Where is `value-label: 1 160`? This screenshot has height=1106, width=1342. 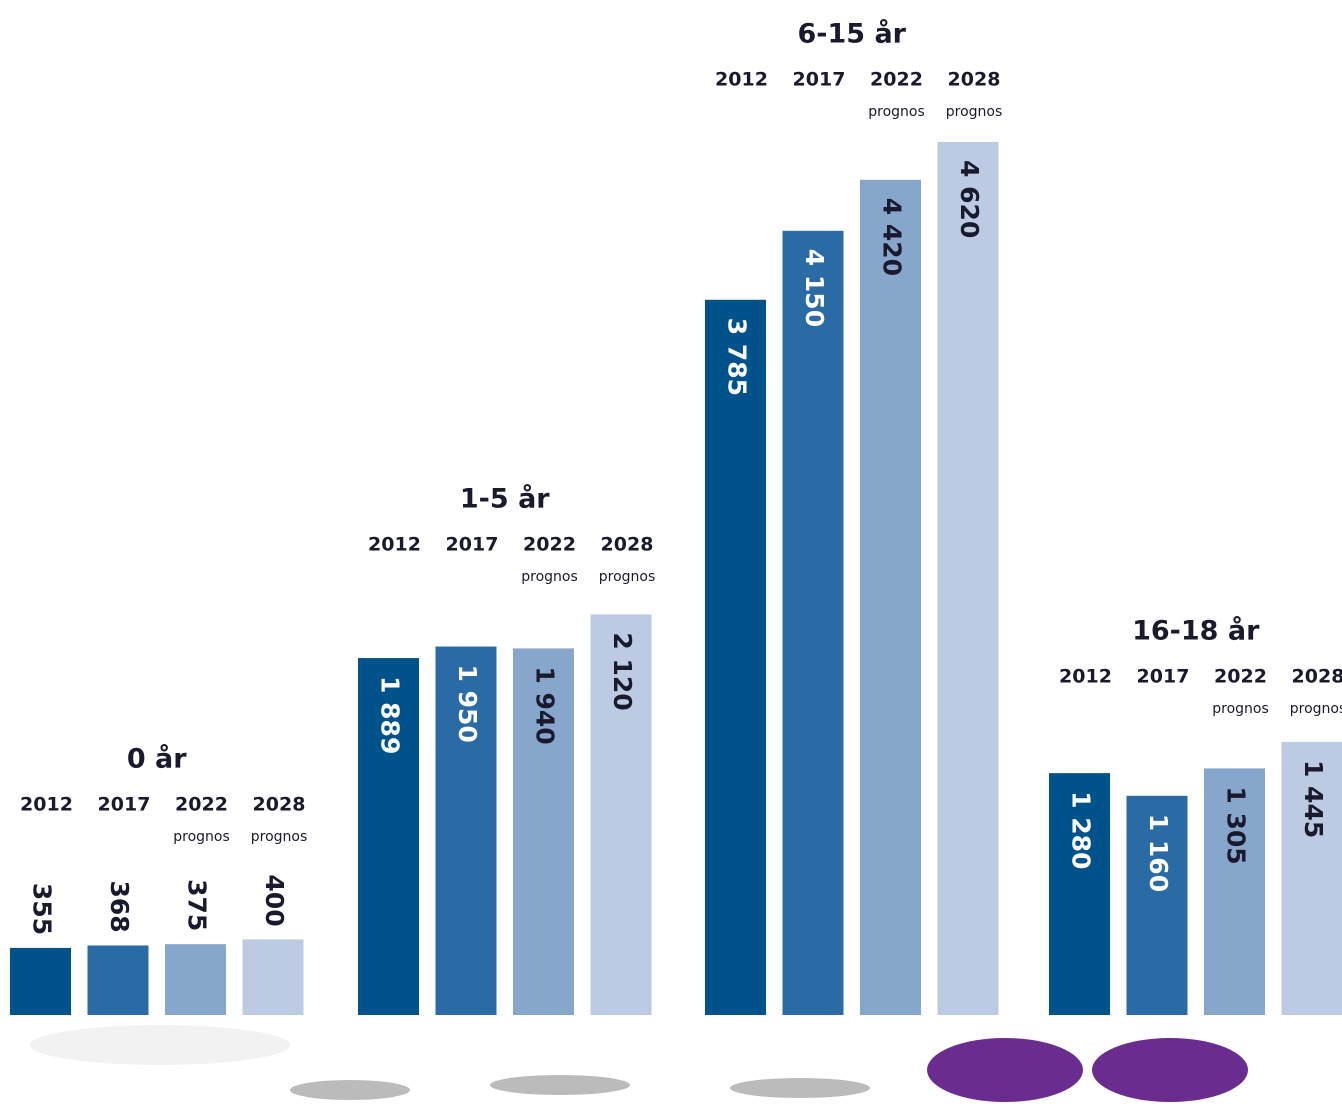 value-label: 1 160 is located at coordinates (1158, 853).